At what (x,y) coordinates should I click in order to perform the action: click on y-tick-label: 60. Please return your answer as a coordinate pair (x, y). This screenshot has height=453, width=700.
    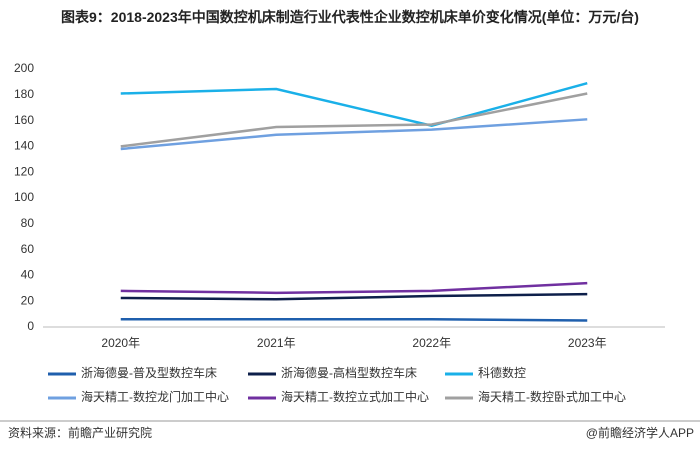
    Looking at the image, I should click on (28, 249).